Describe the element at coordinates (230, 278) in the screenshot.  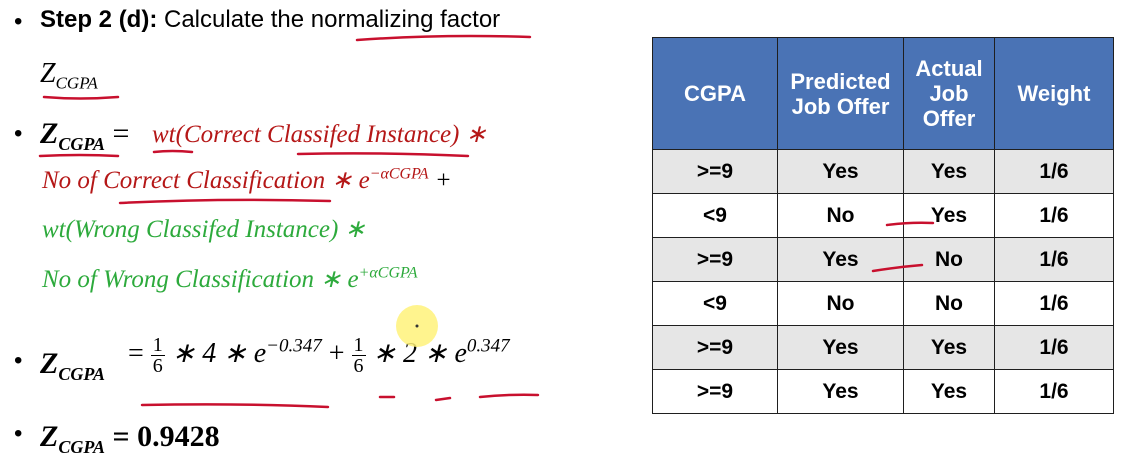
I see `formula-line-4: No of Wrong Classification ∗ e+αCGPA` at that location.